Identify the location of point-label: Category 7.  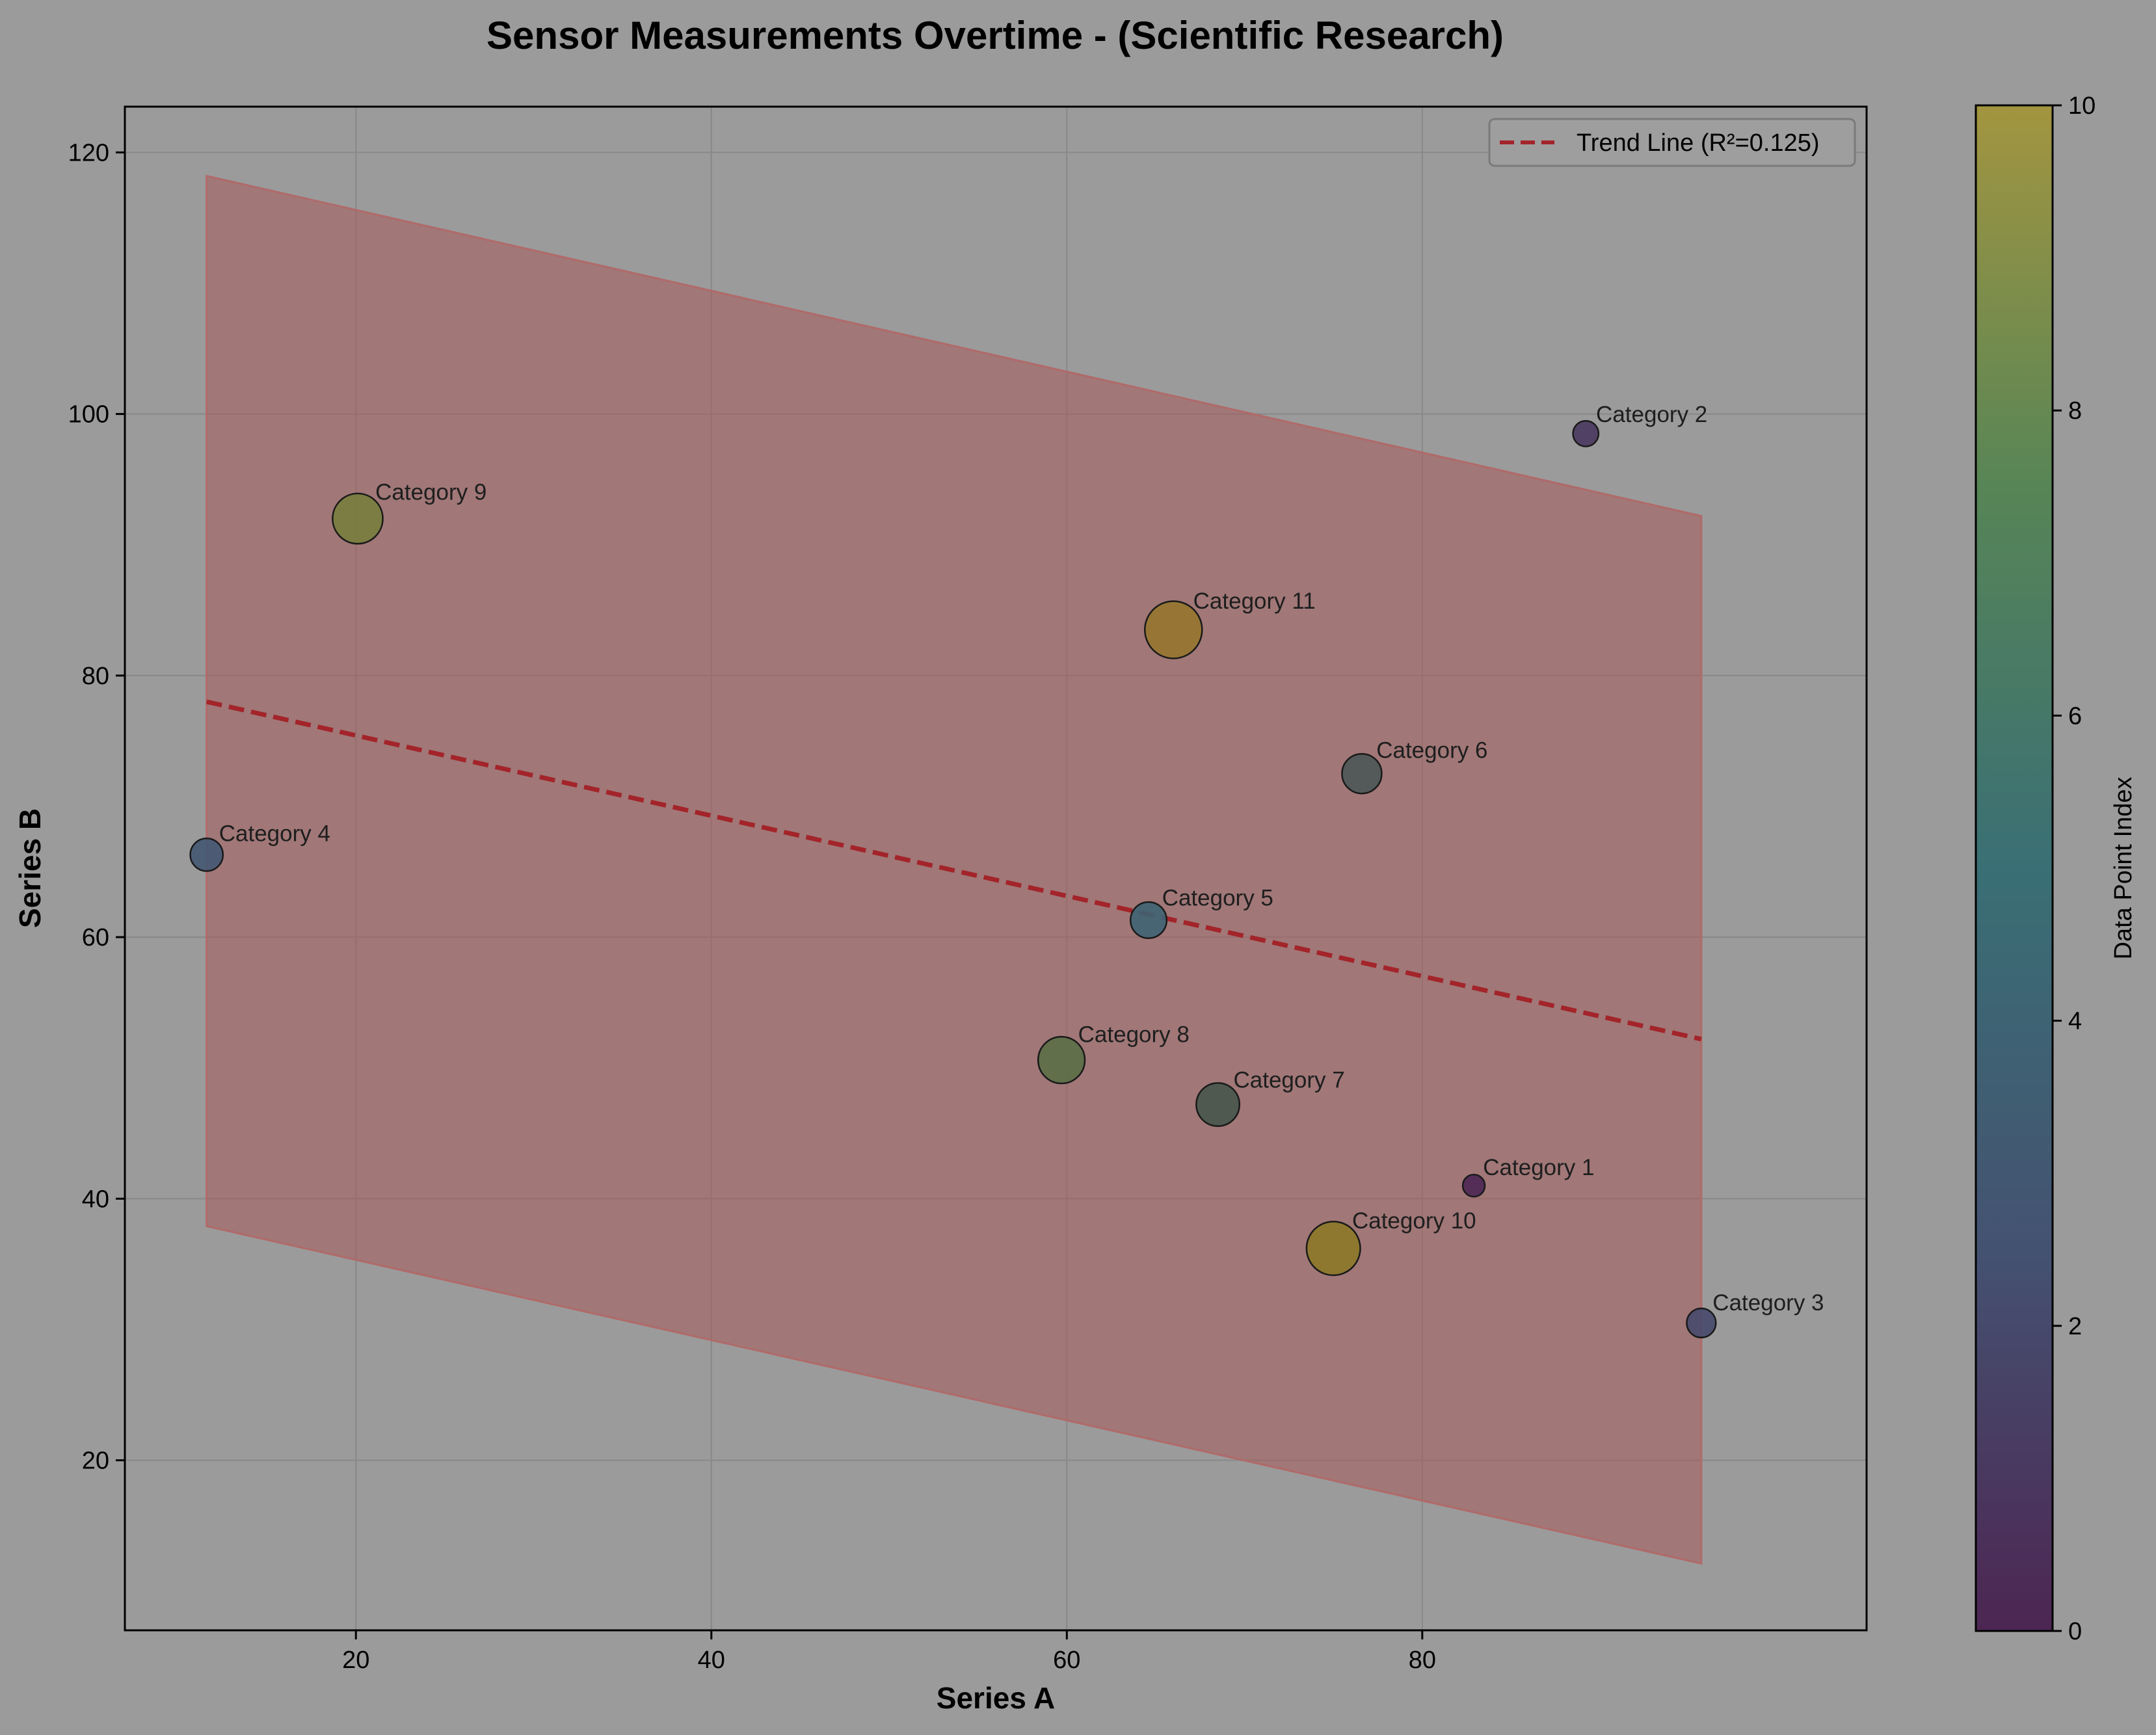
(1289, 1080).